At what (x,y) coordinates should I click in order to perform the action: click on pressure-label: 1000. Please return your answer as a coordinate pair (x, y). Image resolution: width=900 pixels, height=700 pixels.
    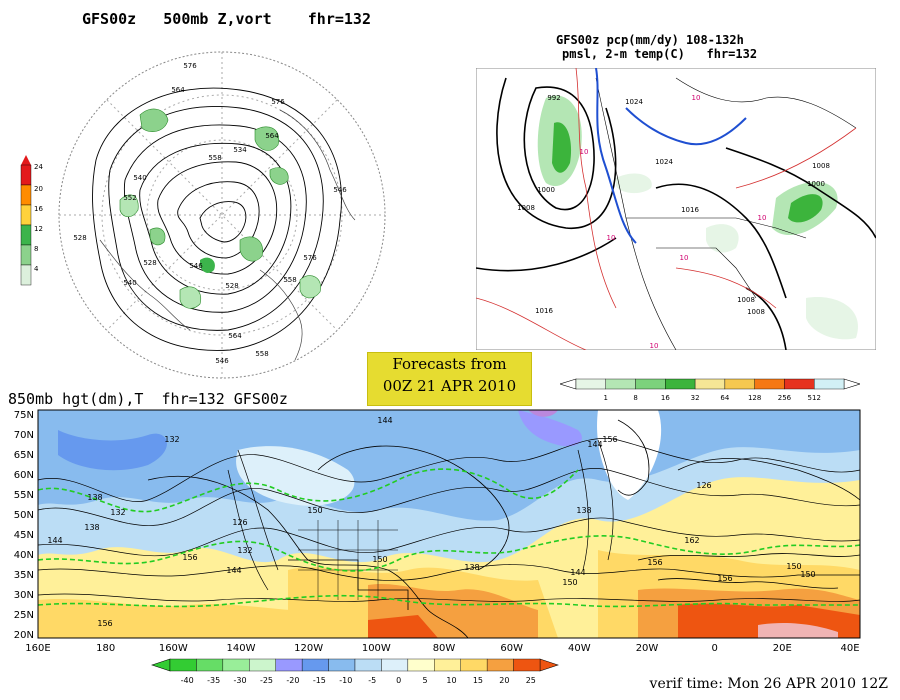
    Looking at the image, I should click on (816, 184).